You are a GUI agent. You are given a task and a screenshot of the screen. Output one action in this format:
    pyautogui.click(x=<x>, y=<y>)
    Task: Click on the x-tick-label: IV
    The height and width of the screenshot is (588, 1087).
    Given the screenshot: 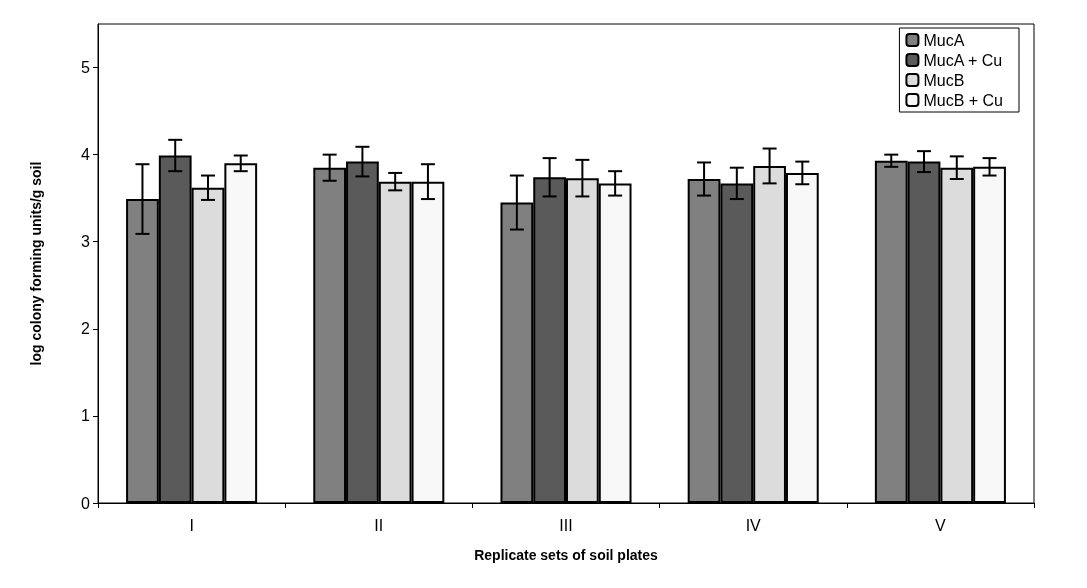 What is the action you would take?
    pyautogui.click(x=753, y=525)
    